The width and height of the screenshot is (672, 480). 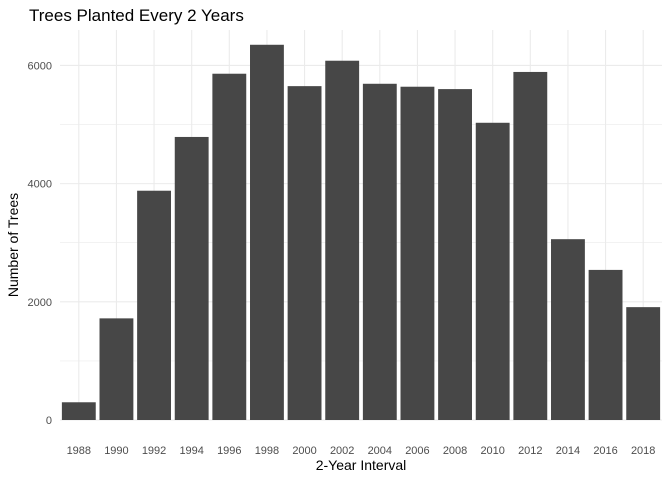 I want to click on bar-2018, so click(x=643, y=363).